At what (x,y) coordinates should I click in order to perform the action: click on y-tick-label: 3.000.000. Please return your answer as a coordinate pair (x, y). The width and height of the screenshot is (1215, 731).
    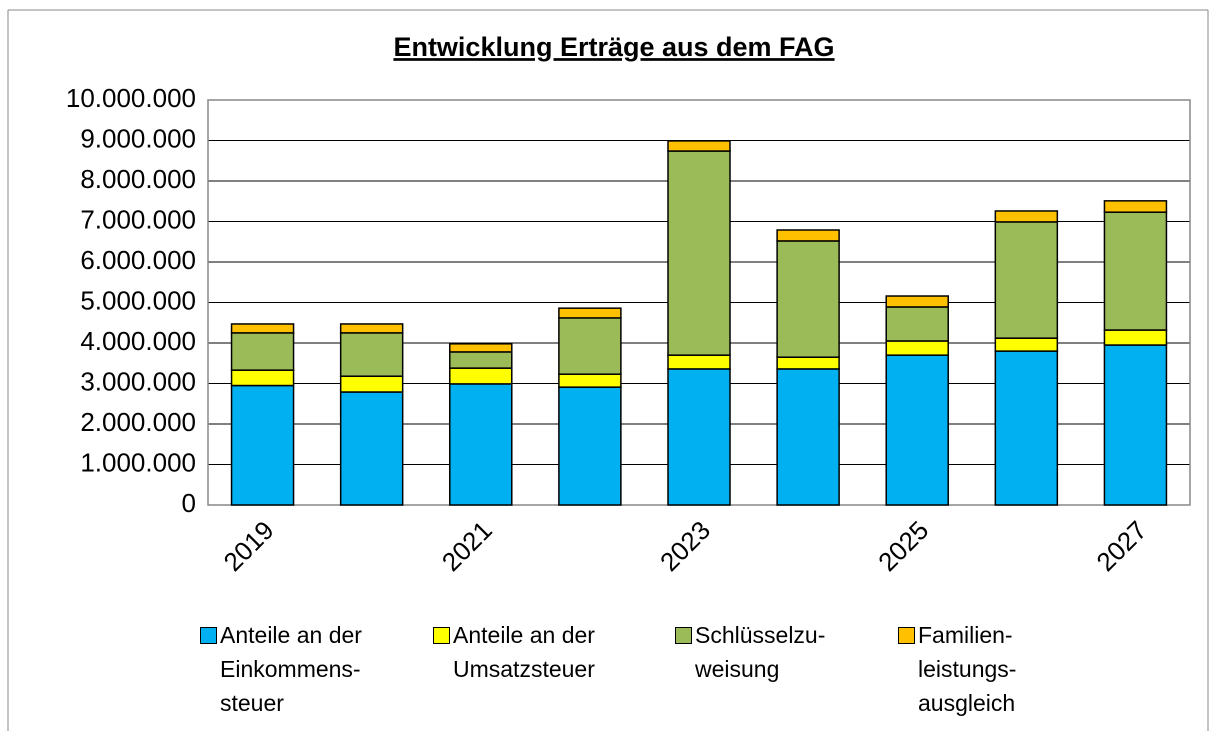
    Looking at the image, I should click on (138, 381).